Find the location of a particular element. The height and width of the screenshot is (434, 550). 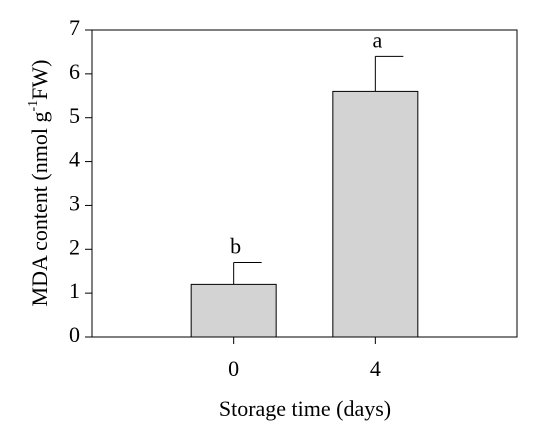

y-tick-label: 7 is located at coordinates (74, 27).